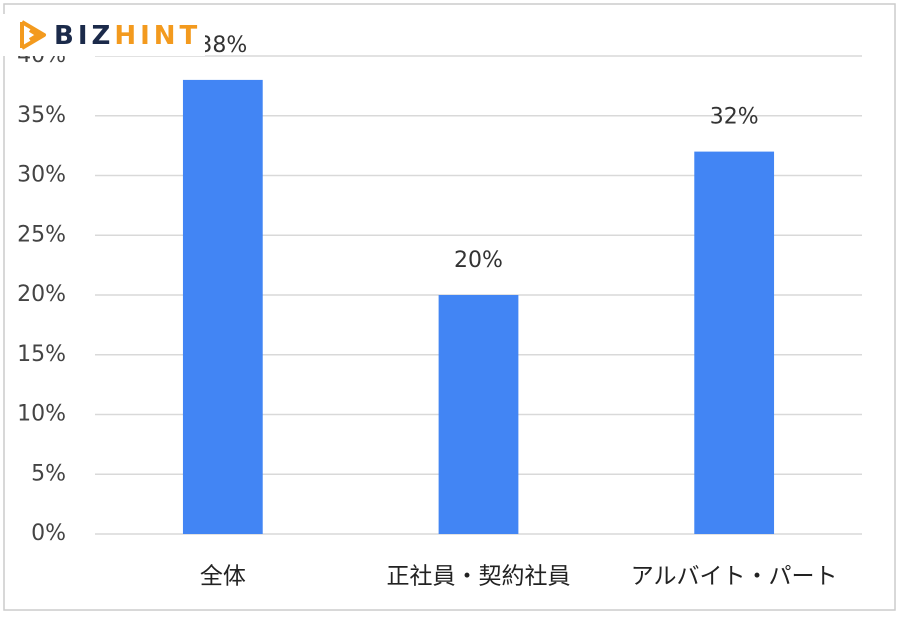  What do you see at coordinates (734, 577) in the screenshot?
I see `x-tick-label: アルバイト・パート` at bounding box center [734, 577].